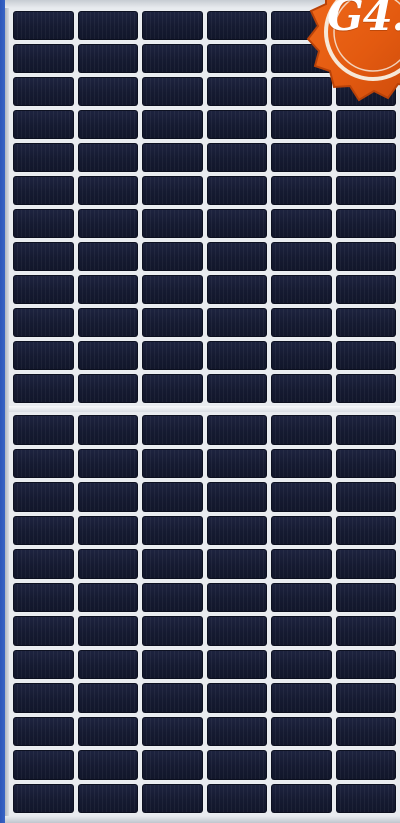 The width and height of the screenshot is (400, 823). I want to click on panel-frame-left, so click(7, 411).